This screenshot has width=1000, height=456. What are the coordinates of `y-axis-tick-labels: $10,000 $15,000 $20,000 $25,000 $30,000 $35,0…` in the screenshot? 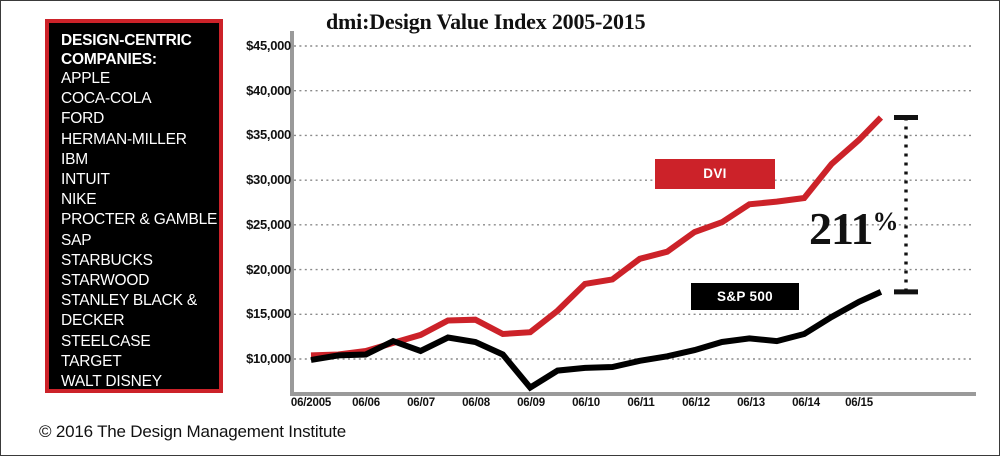 It's located at (260, 228).